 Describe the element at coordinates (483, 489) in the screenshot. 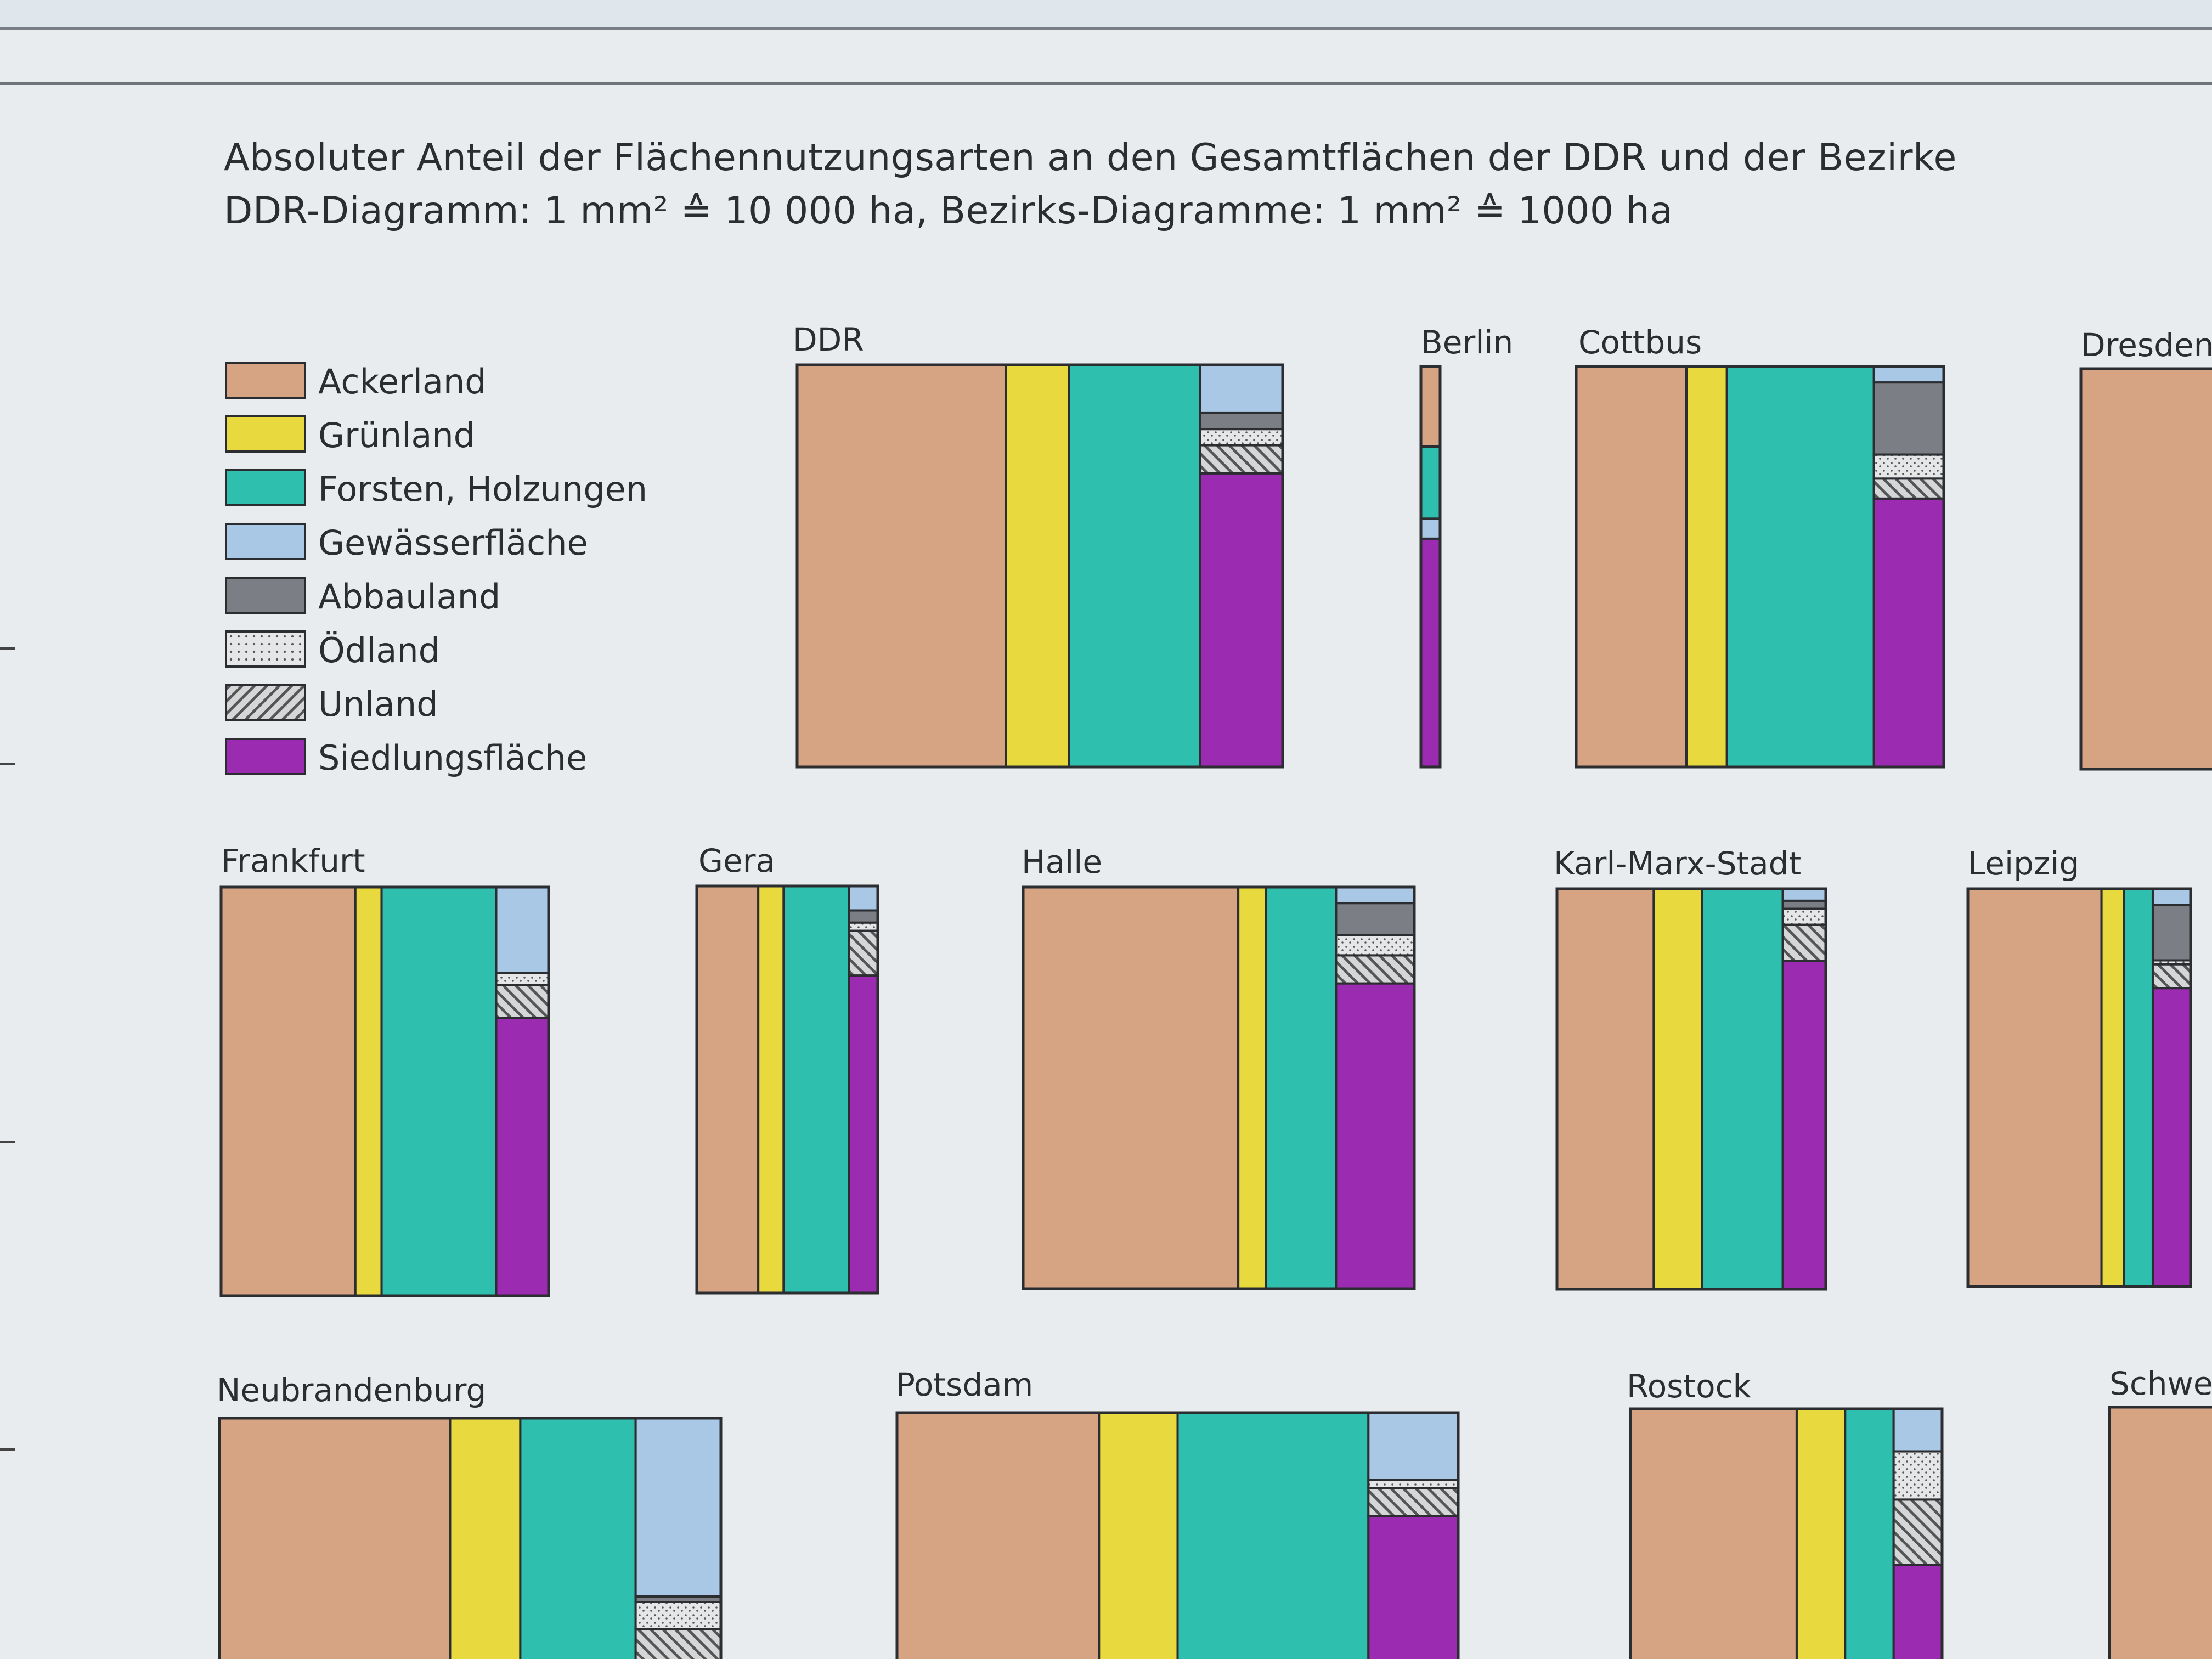

I see `legend-label: Forsten, Holzungen` at that location.